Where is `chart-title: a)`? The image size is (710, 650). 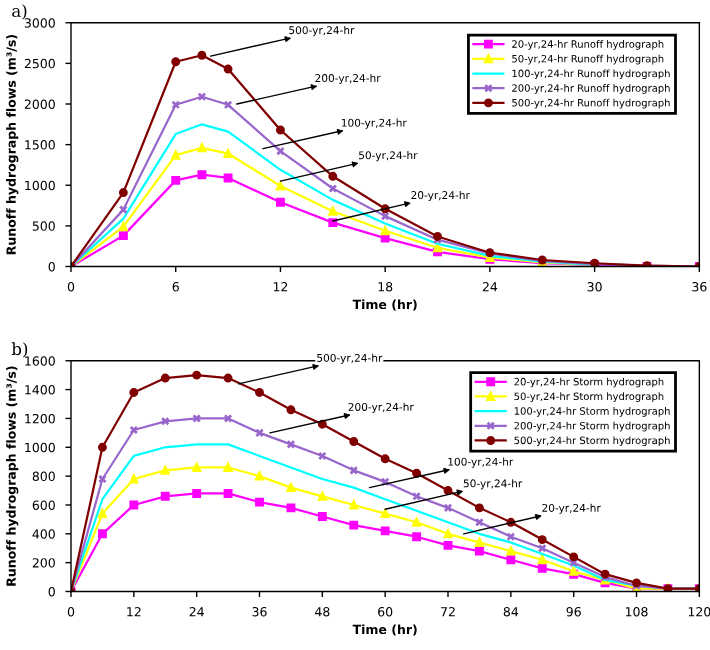 chart-title: a) is located at coordinates (19, 12).